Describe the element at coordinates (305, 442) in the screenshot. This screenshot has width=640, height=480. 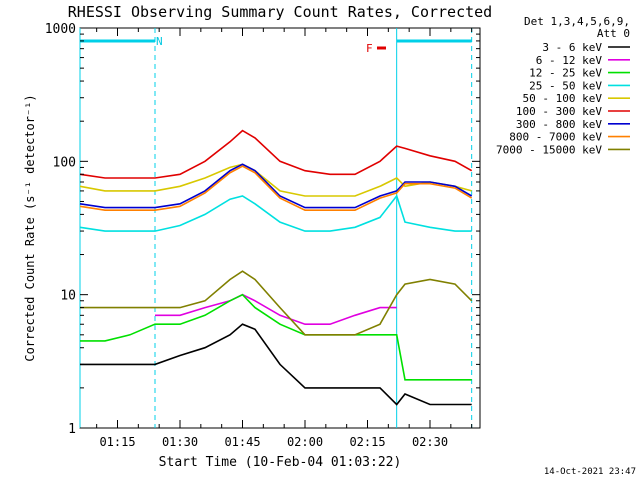
I see `x-tick-label-3: 02:00` at that location.